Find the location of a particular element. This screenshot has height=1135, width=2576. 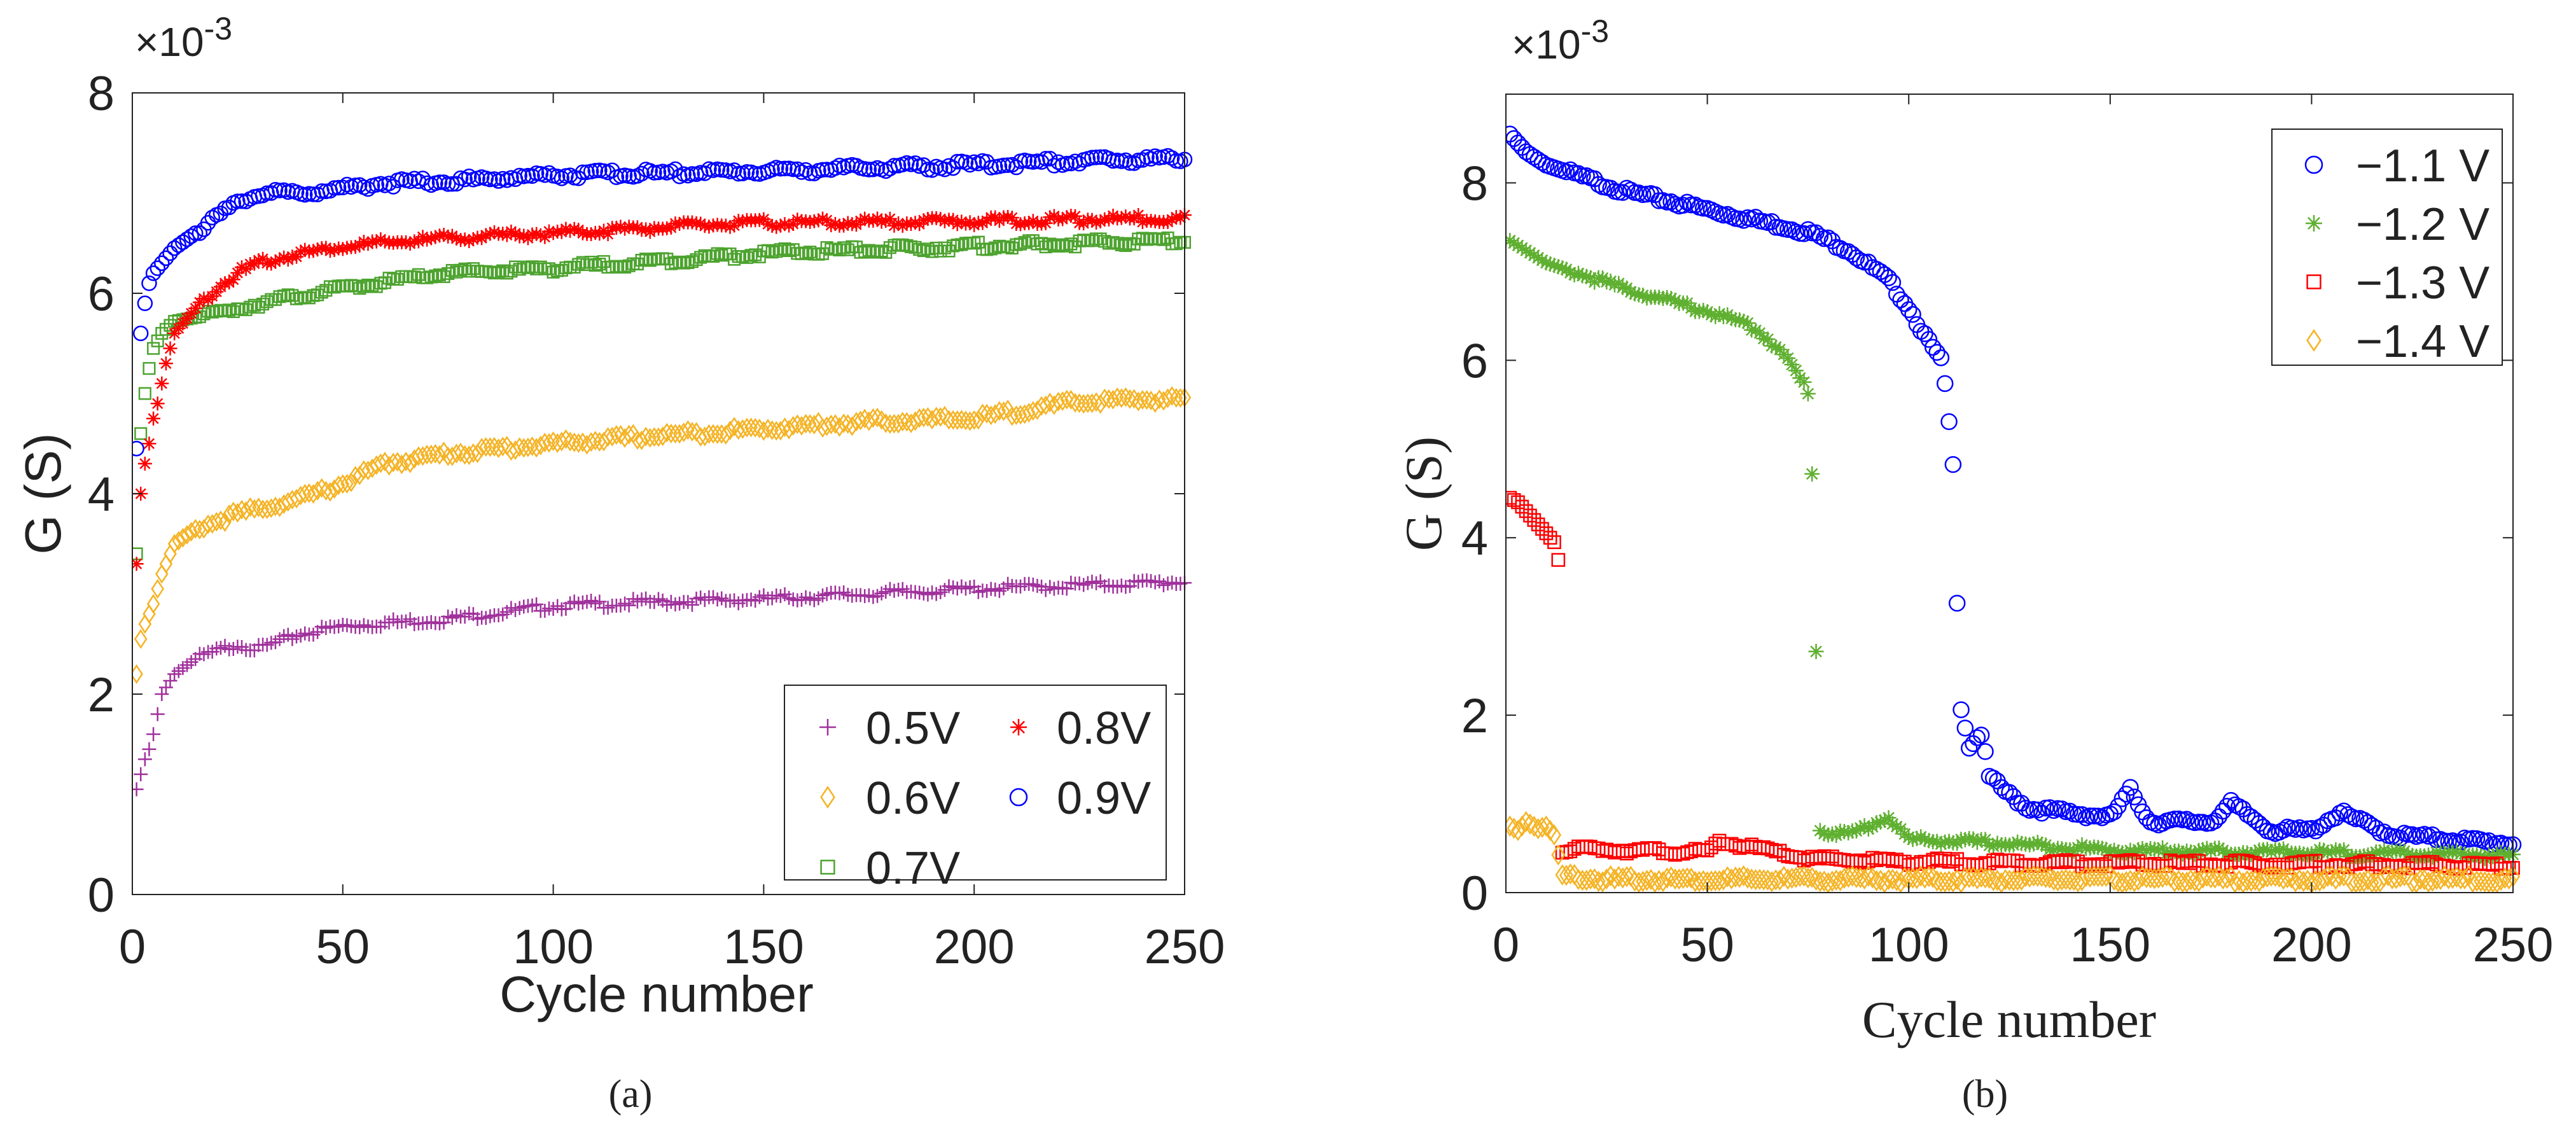

x-tick-label: 250 is located at coordinates (2513, 945).